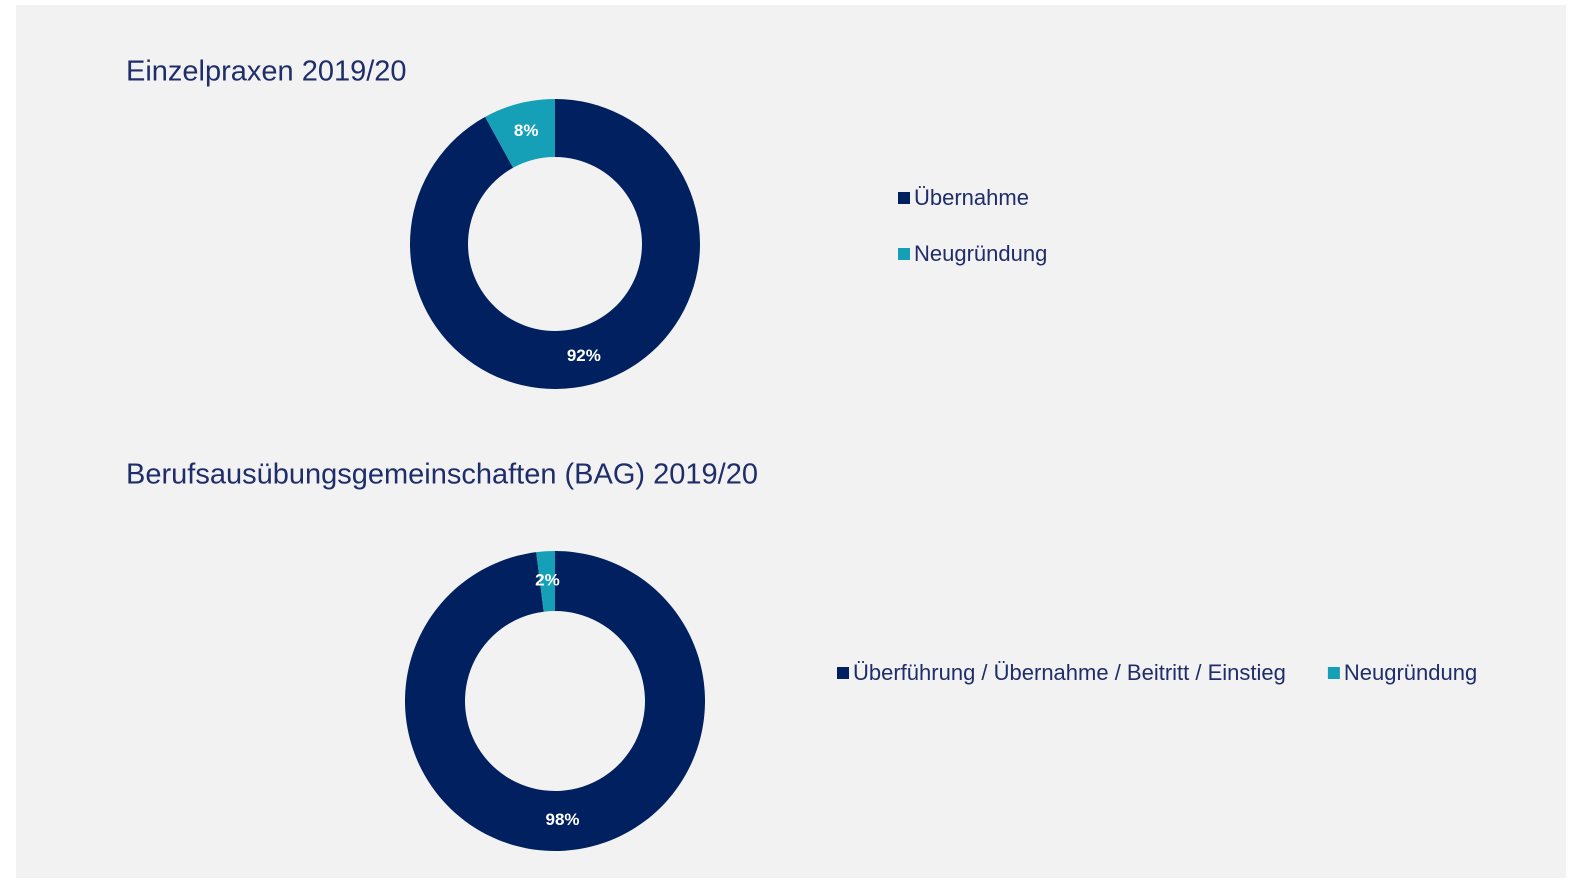 This screenshot has height=891, width=1591. What do you see at coordinates (971, 197) in the screenshot?
I see `legend-label: Übernahme` at bounding box center [971, 197].